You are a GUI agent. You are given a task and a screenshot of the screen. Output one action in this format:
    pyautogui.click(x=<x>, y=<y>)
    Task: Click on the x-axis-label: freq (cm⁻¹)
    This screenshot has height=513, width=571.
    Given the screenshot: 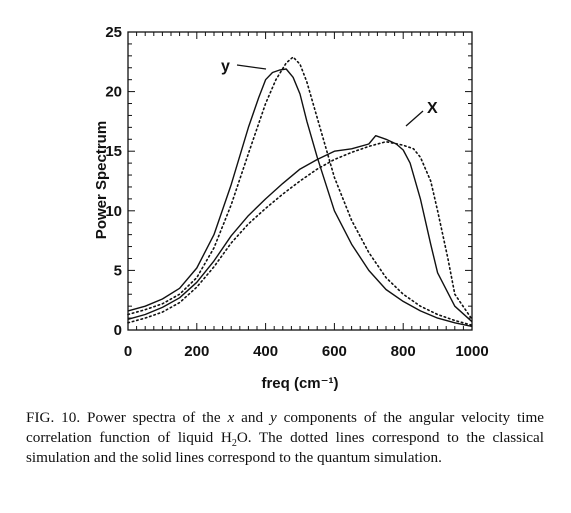 What is the action you would take?
    pyautogui.click(x=299, y=383)
    